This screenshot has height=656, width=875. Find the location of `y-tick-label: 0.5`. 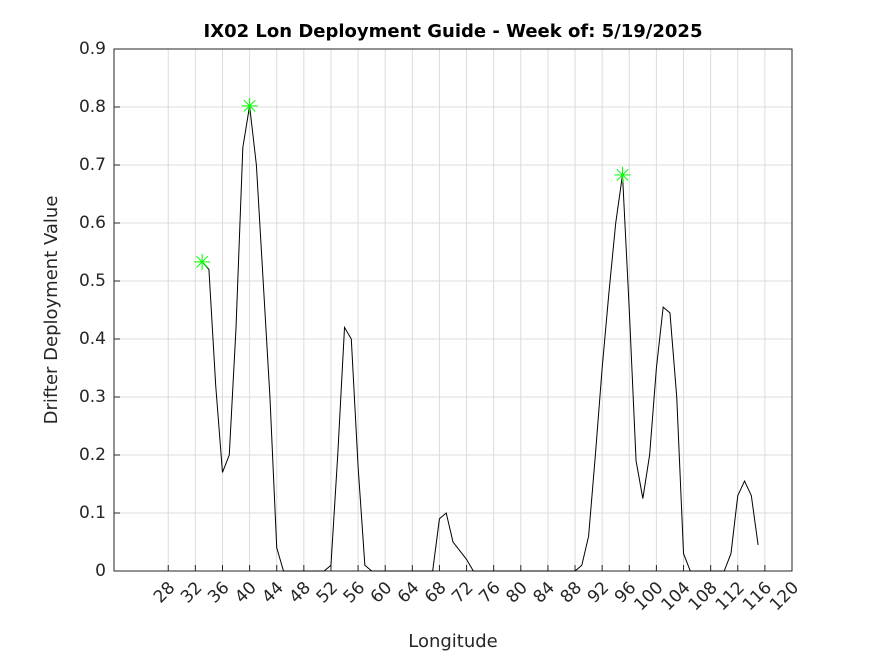

y-tick-label: 0.5 is located at coordinates (92, 281).